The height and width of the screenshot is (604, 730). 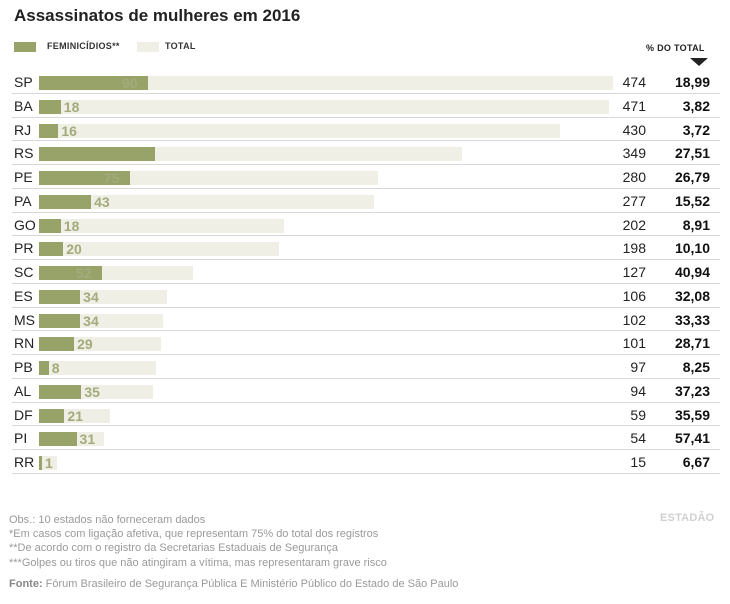 I want to click on feminicidios-value-label: 21, so click(x=75, y=415).